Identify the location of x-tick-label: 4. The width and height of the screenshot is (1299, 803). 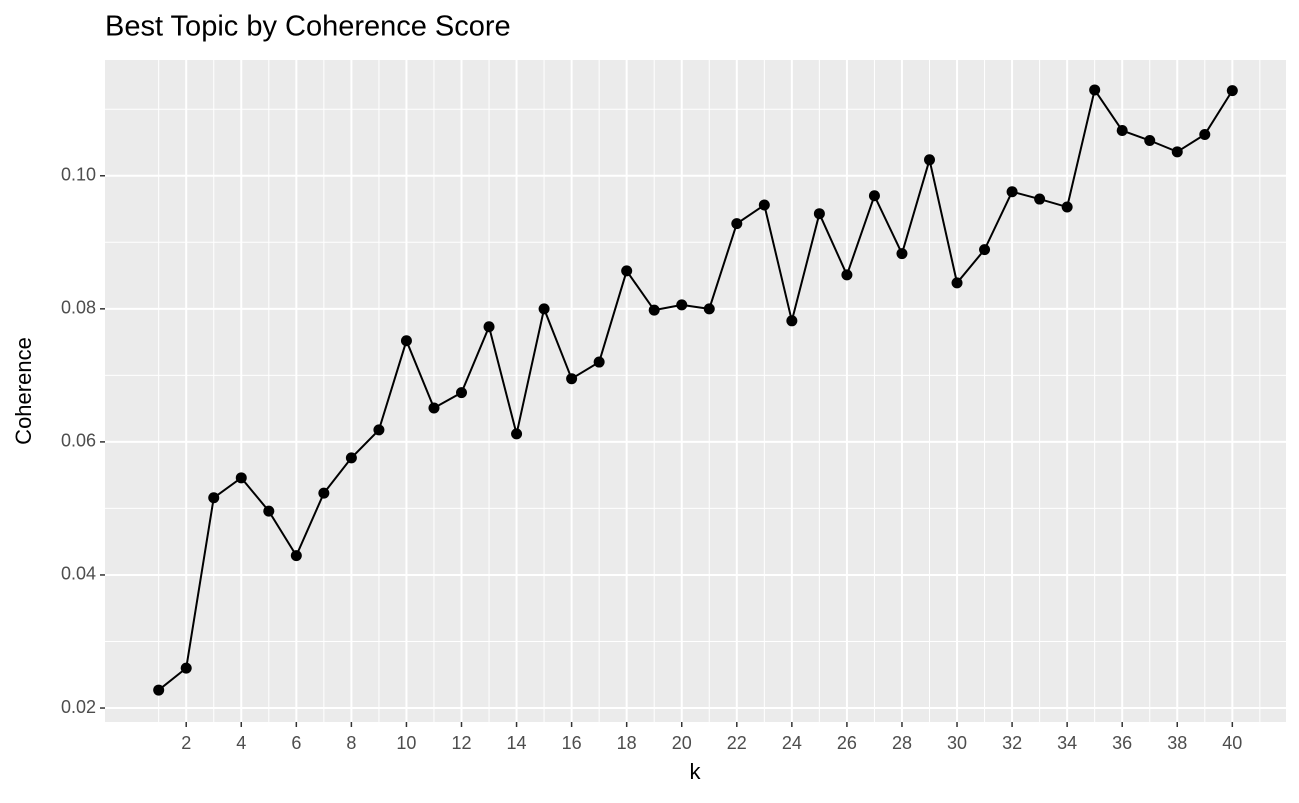
(241, 743).